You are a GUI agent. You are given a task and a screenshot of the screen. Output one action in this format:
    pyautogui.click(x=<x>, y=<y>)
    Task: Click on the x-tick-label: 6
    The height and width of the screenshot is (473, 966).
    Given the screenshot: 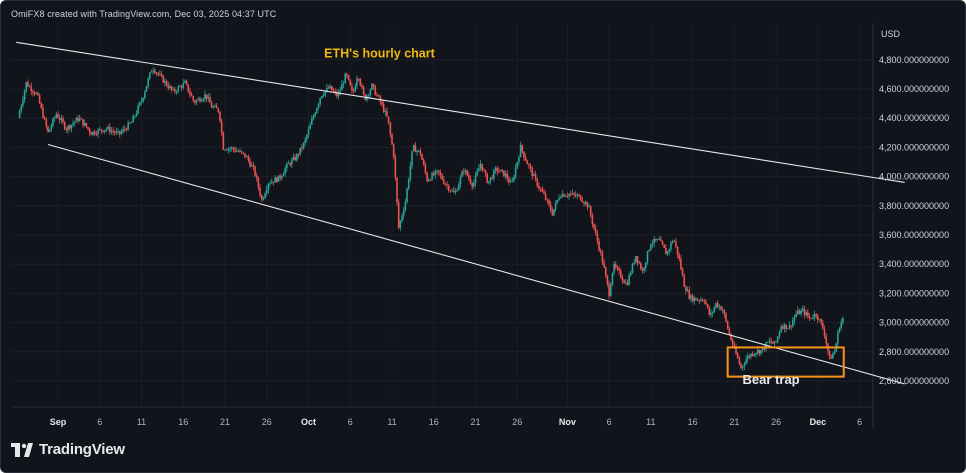 What is the action you would take?
    pyautogui.click(x=859, y=422)
    